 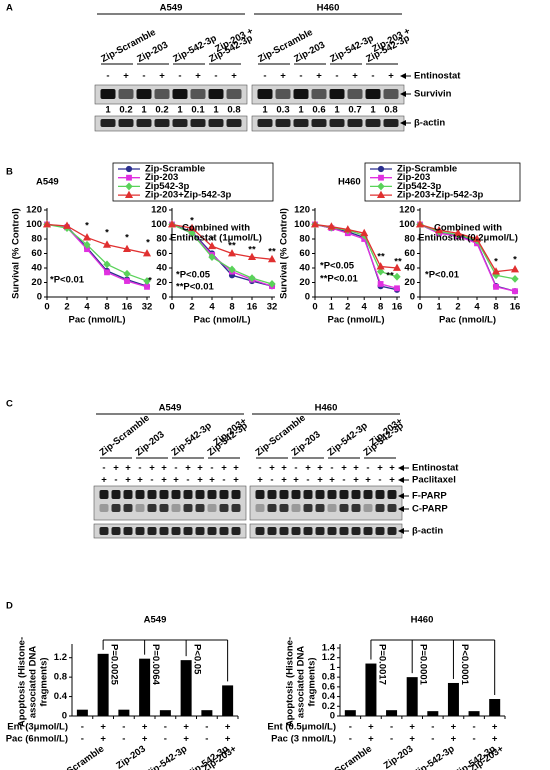 What do you see at coordinates (171, 8) in the screenshot?
I see `cell-line-label: A549` at bounding box center [171, 8].